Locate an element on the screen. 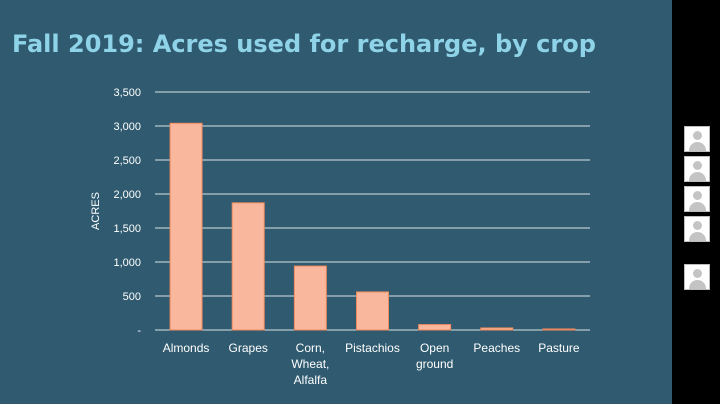 The height and width of the screenshot is (404, 720). y-tick-label: 2,500 is located at coordinates (127, 161).